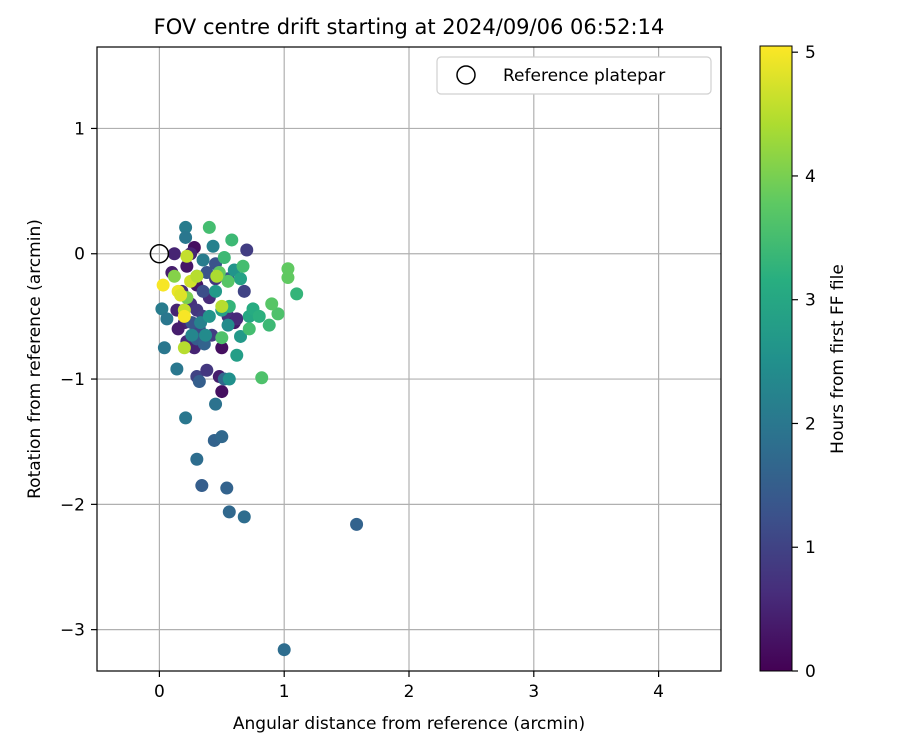 The width and height of the screenshot is (900, 750). Describe the element at coordinates (72, 631) in the screenshot. I see `y-tick-label: −3` at that location.